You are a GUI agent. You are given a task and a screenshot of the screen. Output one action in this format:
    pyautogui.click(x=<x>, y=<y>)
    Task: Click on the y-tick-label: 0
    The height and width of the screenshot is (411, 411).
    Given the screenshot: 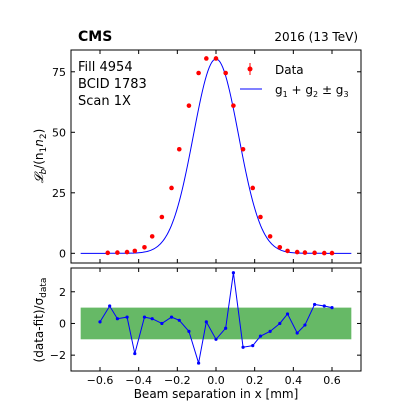 What is the action you would take?
    pyautogui.click(x=62, y=253)
    